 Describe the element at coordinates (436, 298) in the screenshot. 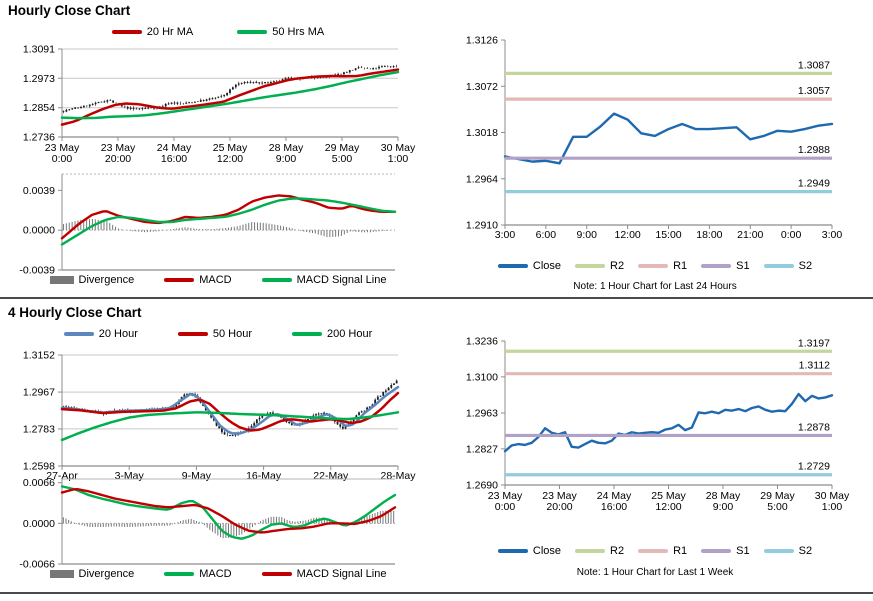

I see `section-divider-top` at that location.